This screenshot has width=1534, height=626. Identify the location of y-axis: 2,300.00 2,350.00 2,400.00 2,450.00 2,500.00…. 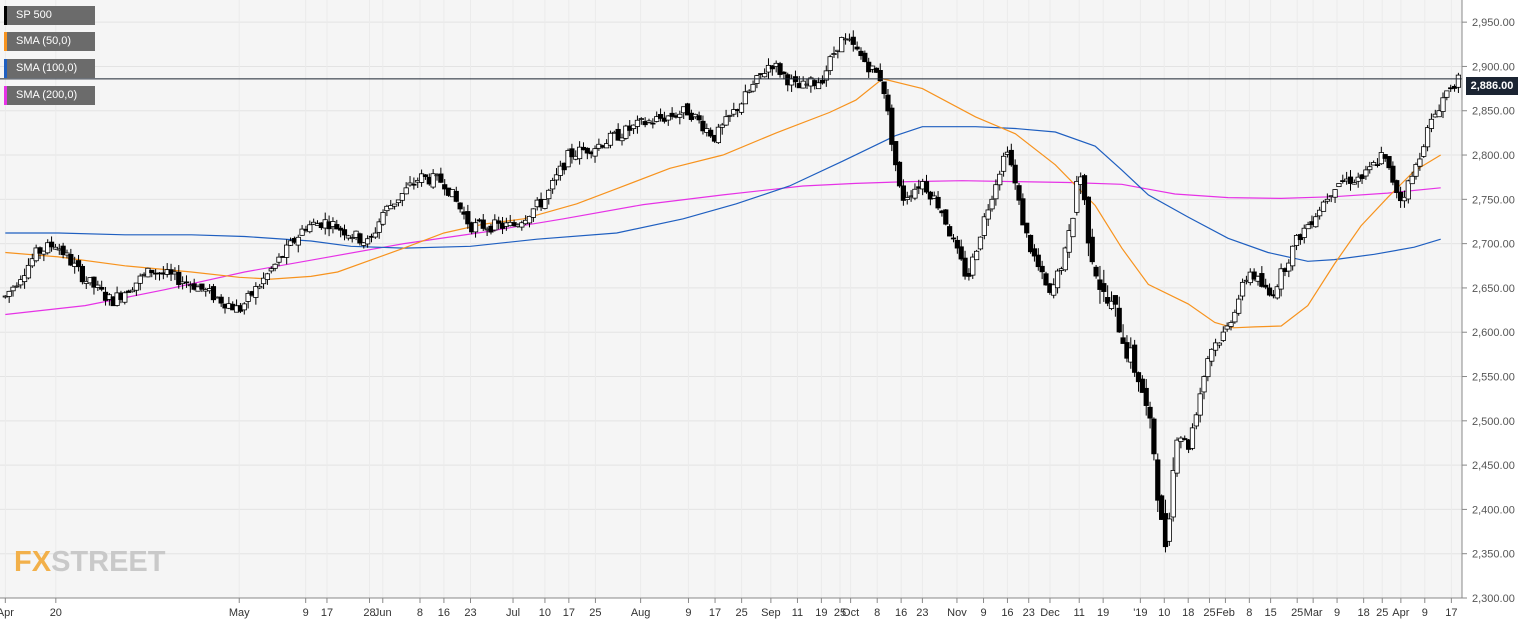
(1488, 302).